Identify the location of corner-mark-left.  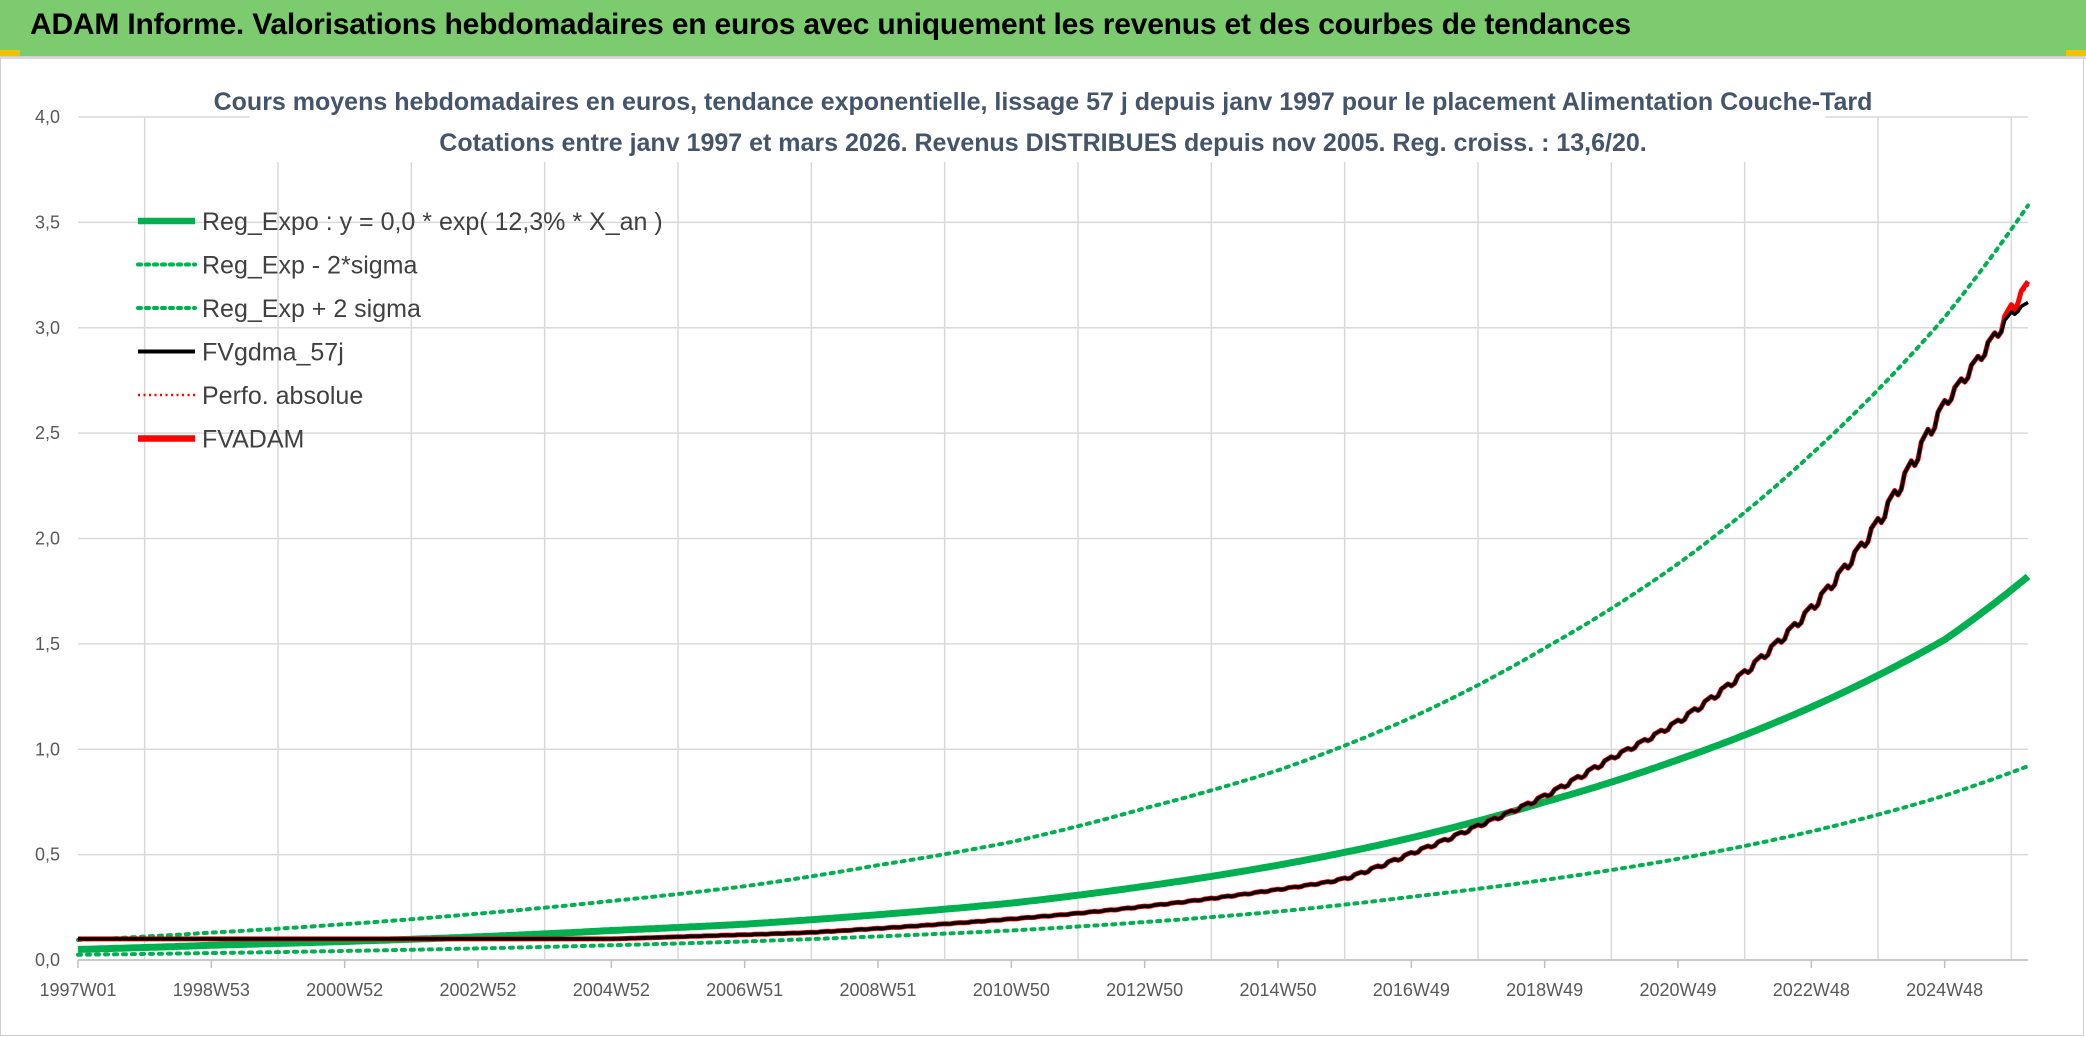
(10, 53).